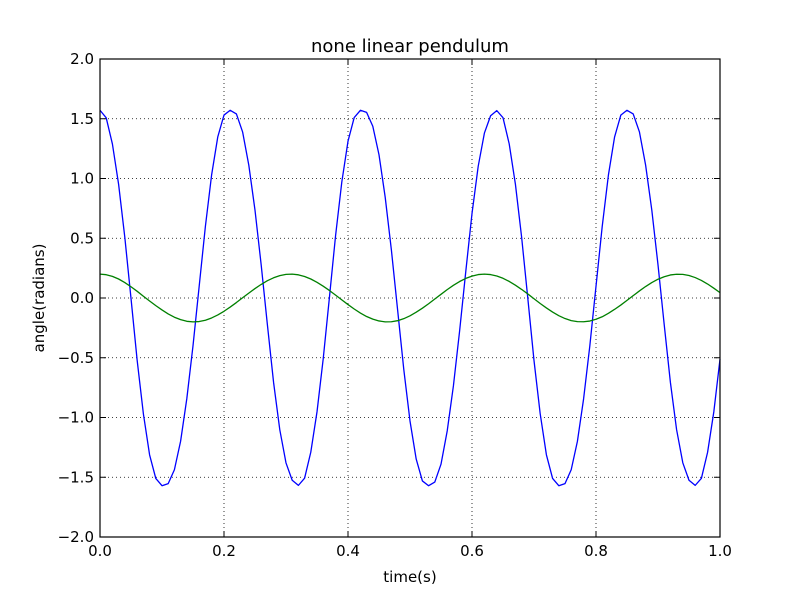 The image size is (800, 597). What do you see at coordinates (410, 46) in the screenshot?
I see `chart-title: none linear pendulum` at bounding box center [410, 46].